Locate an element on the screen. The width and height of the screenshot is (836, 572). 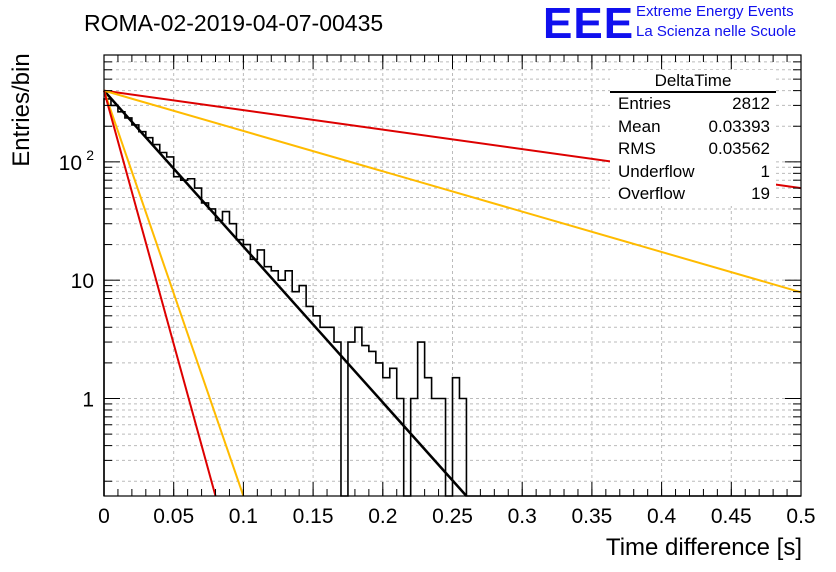
stats-row-mean: Mean 0.03393 is located at coordinates (693, 127).